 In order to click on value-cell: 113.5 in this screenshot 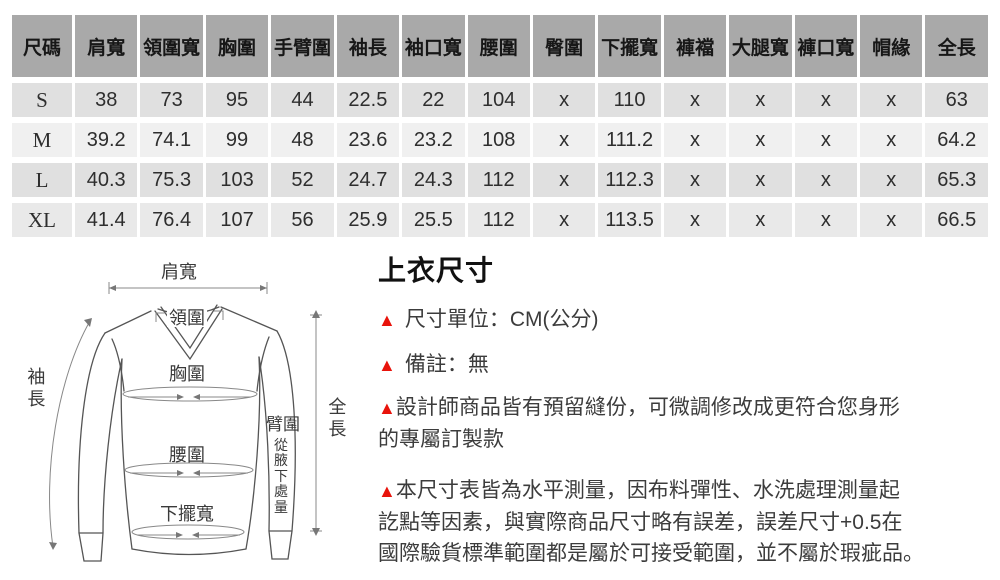, I will do `click(629, 220)`.